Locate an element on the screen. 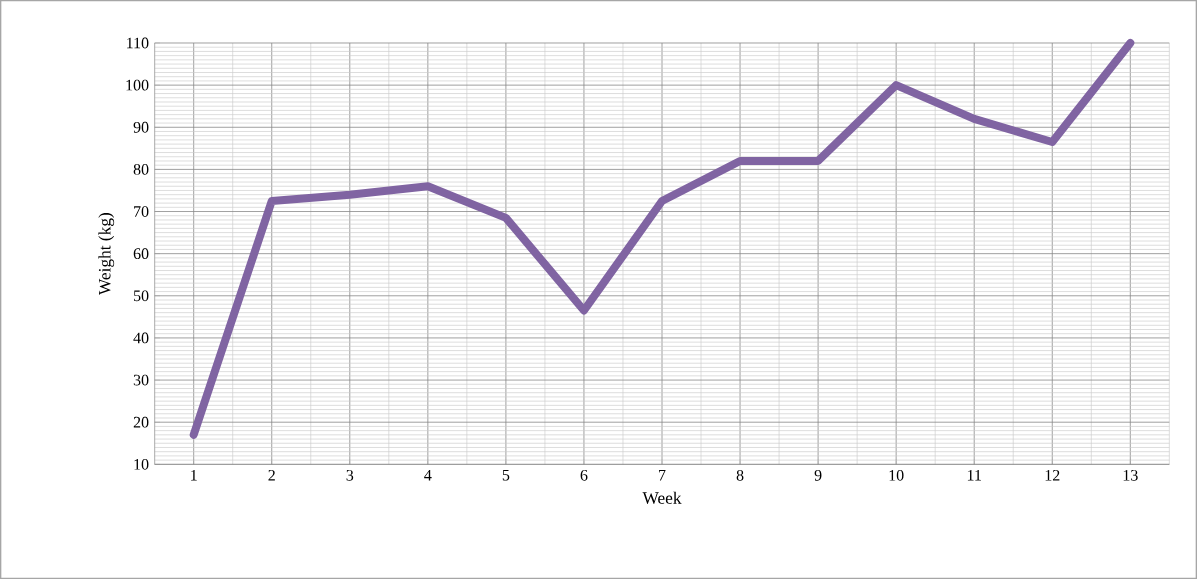  x-tick-label: 5 is located at coordinates (506, 475).